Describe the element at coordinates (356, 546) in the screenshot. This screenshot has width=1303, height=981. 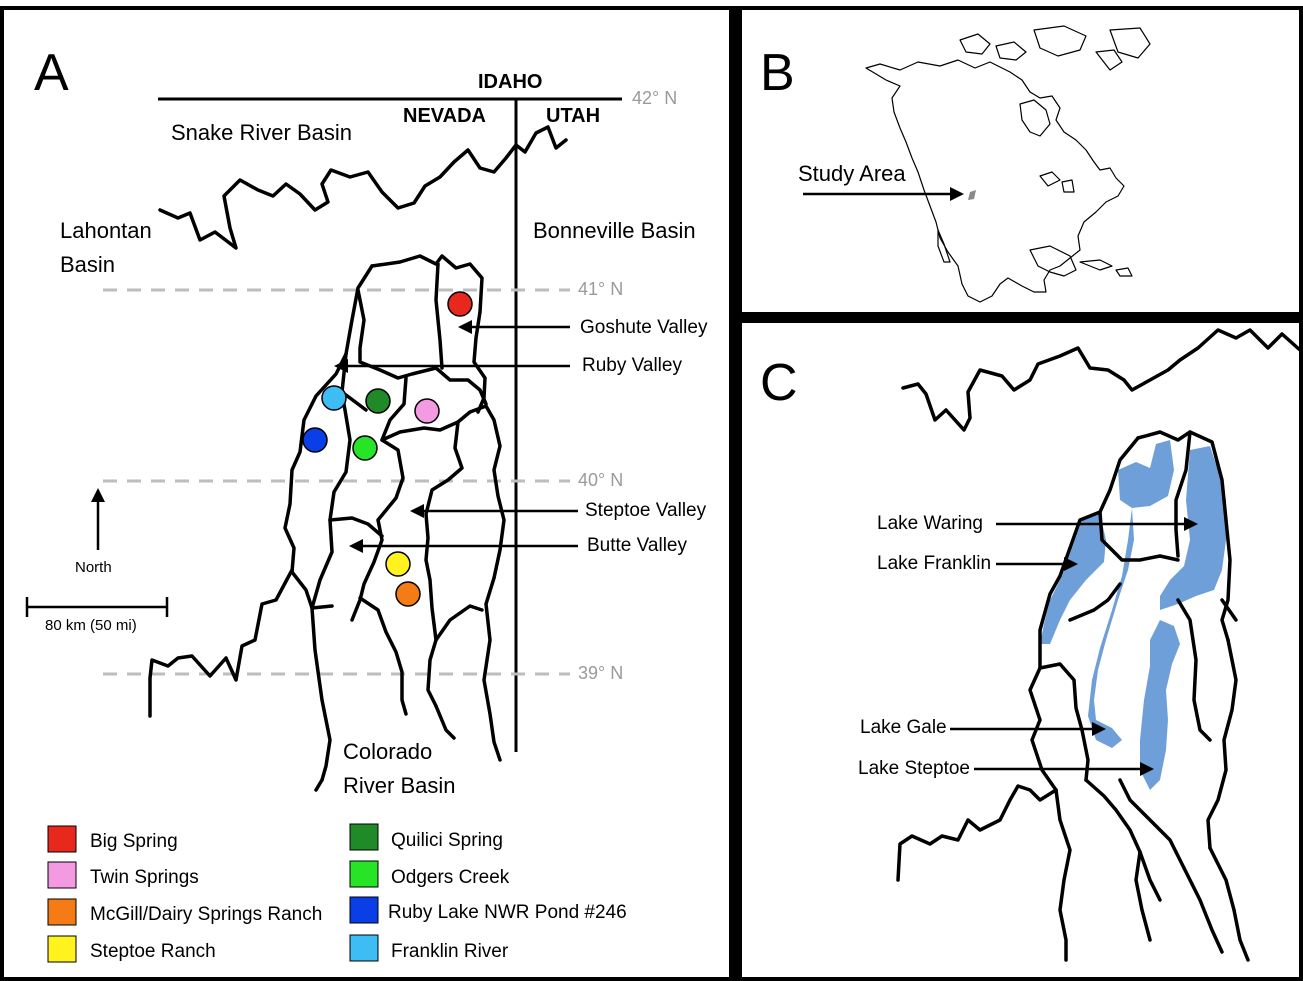
I see `butte-arrowhead` at that location.